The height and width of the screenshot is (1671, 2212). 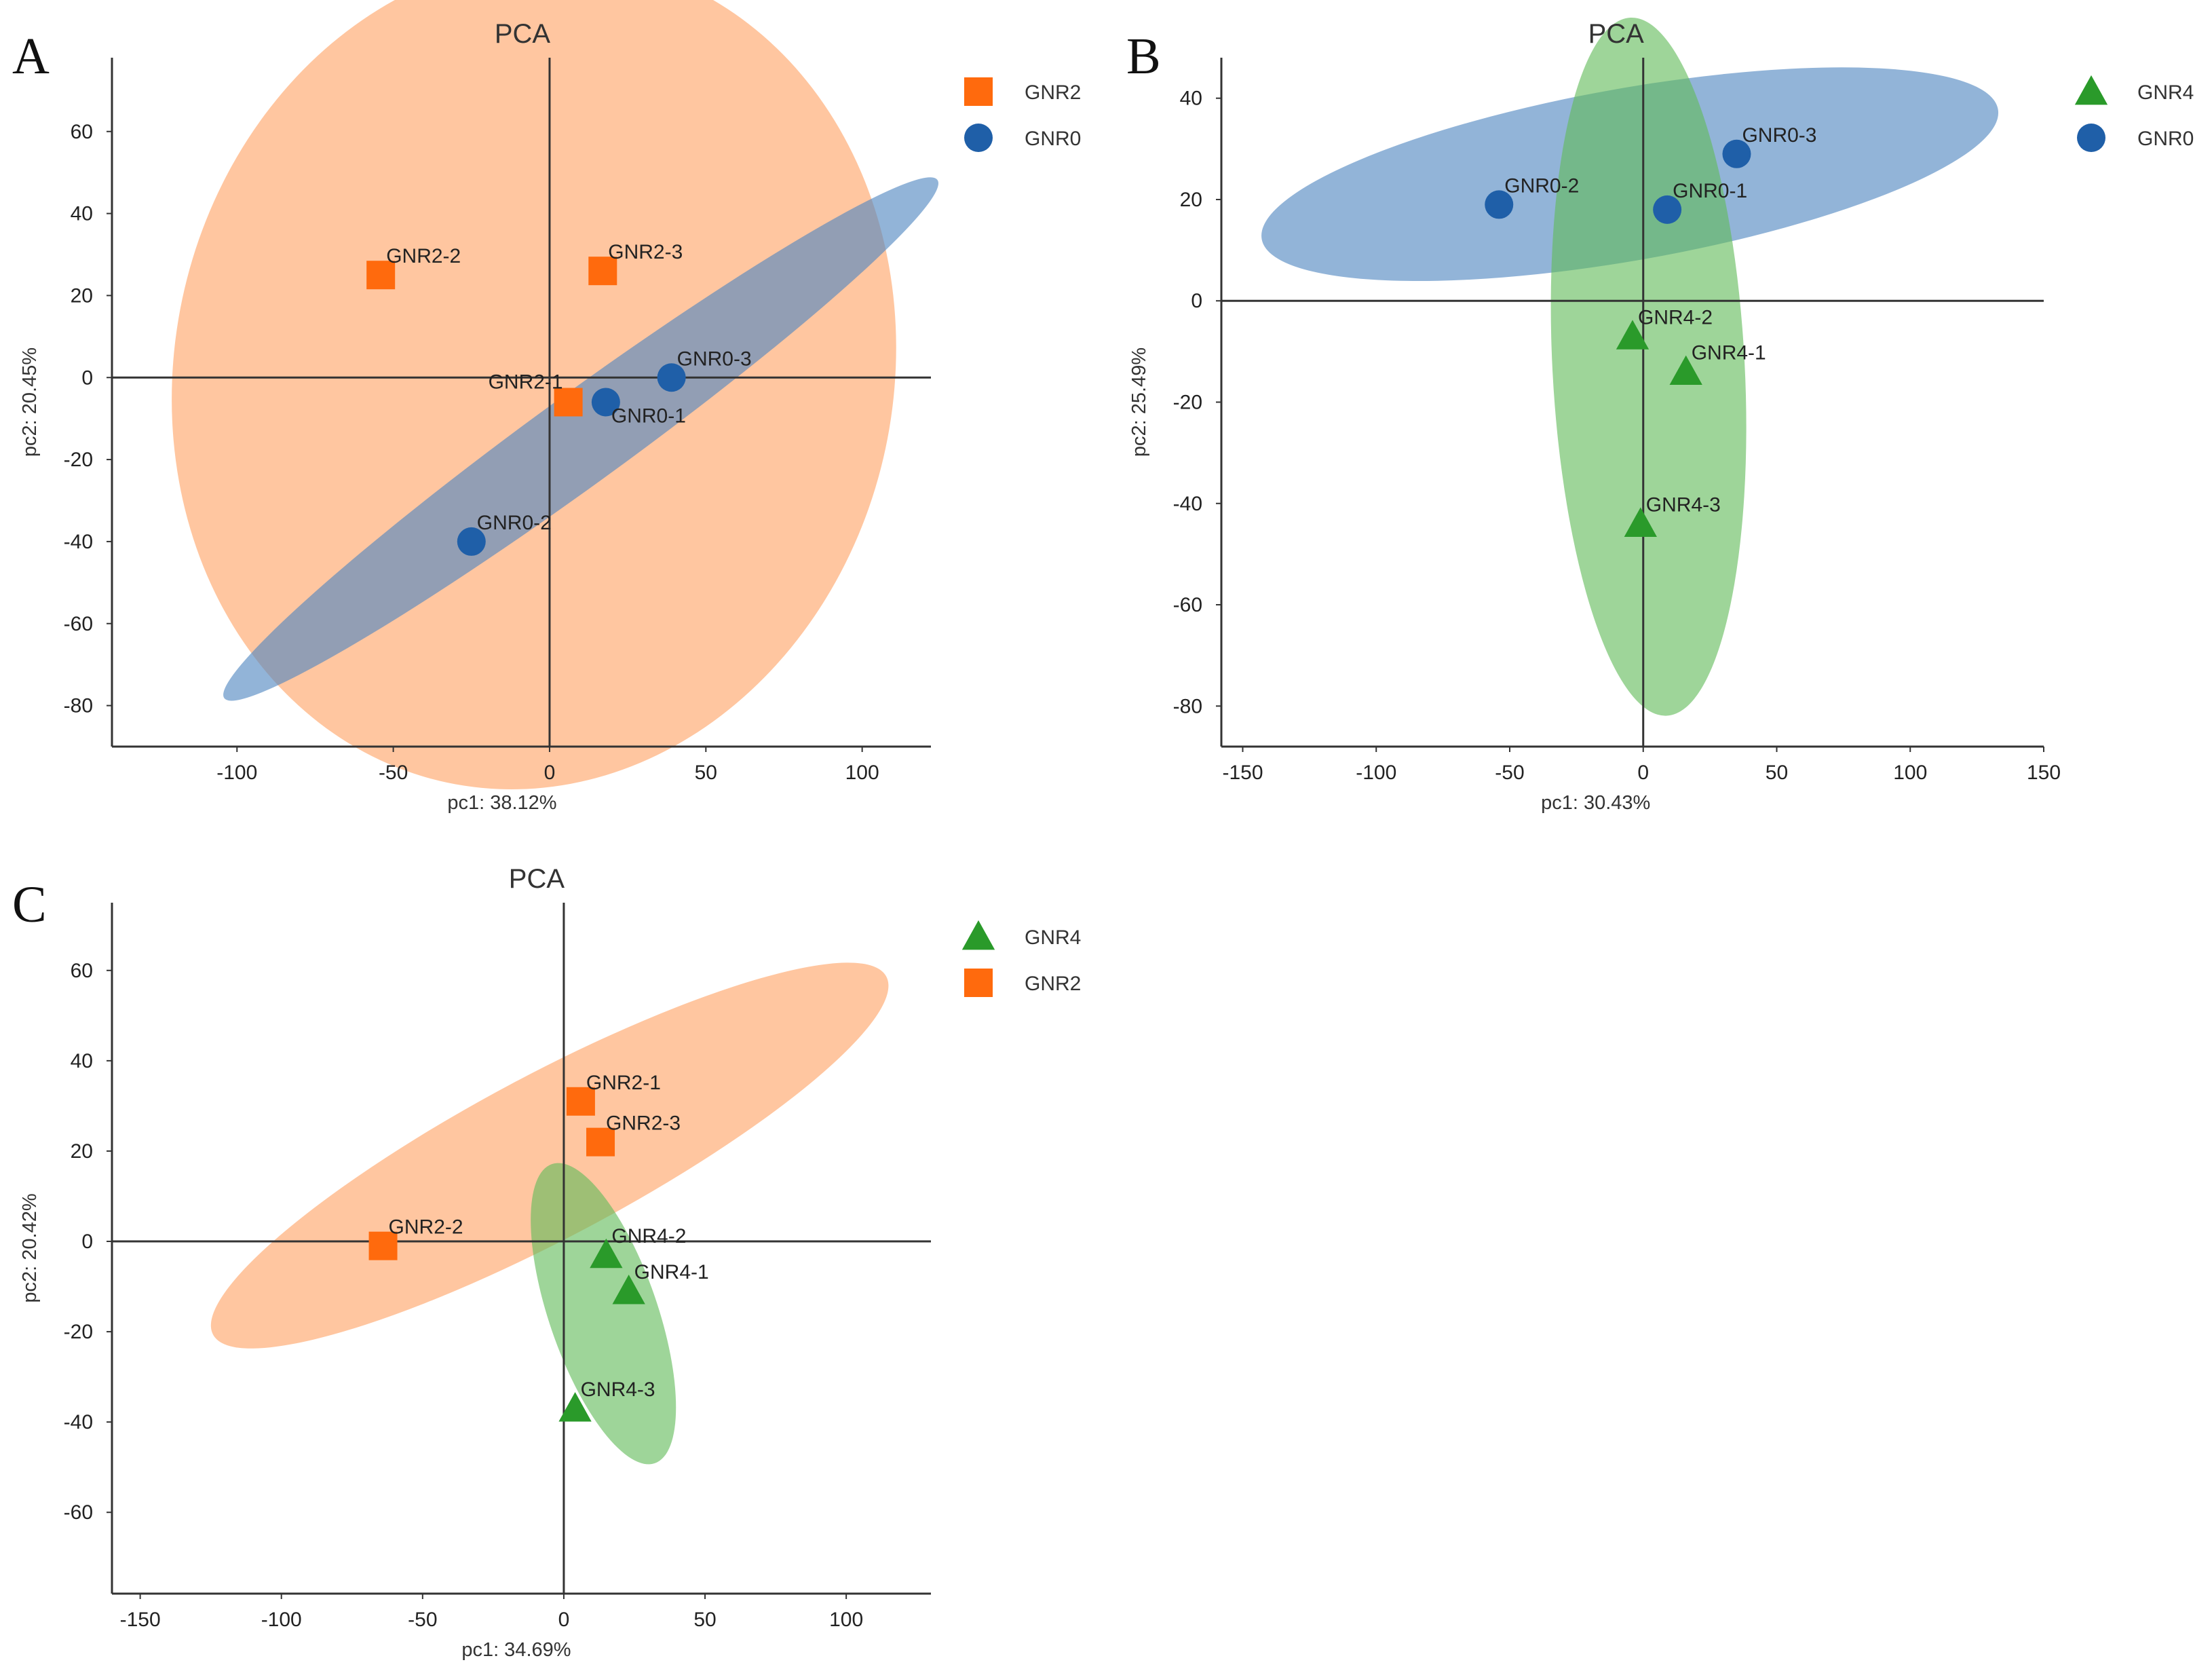 I want to click on y-tick-label: 60, so click(x=82, y=132).